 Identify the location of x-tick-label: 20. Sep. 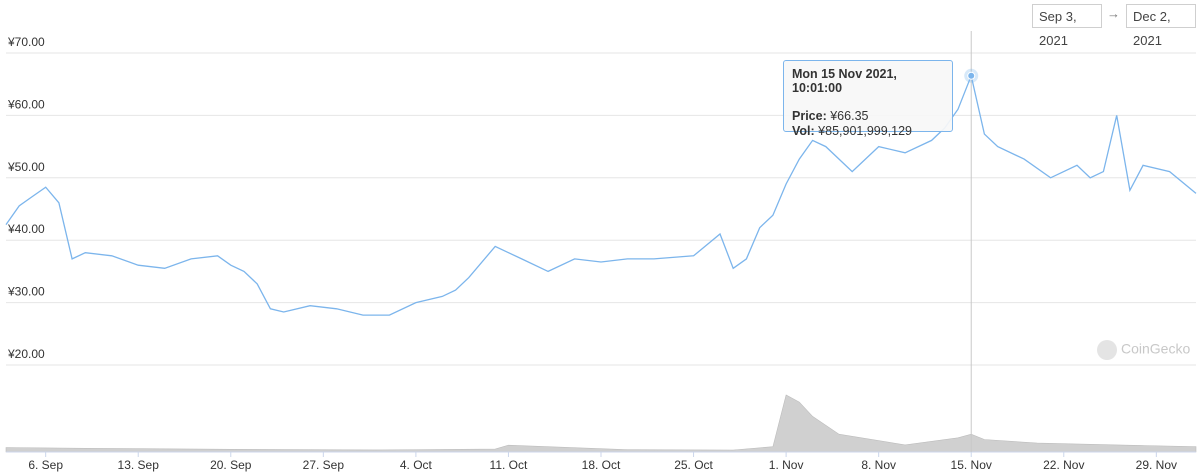
(231, 465).